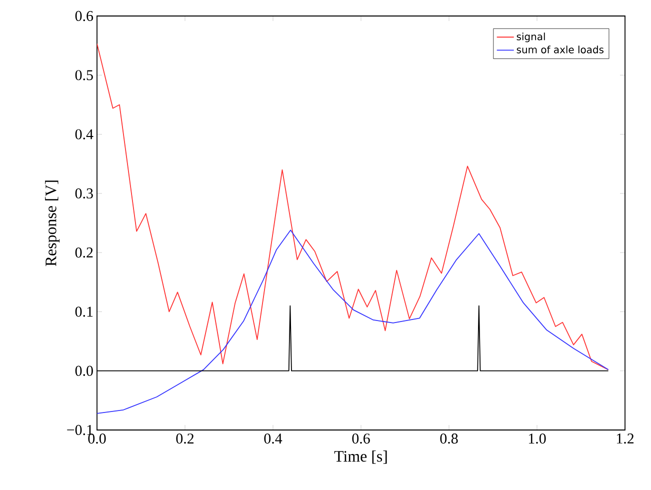 This screenshot has height=490, width=651. I want to click on y-tick-label: 0.5, so click(84, 75).